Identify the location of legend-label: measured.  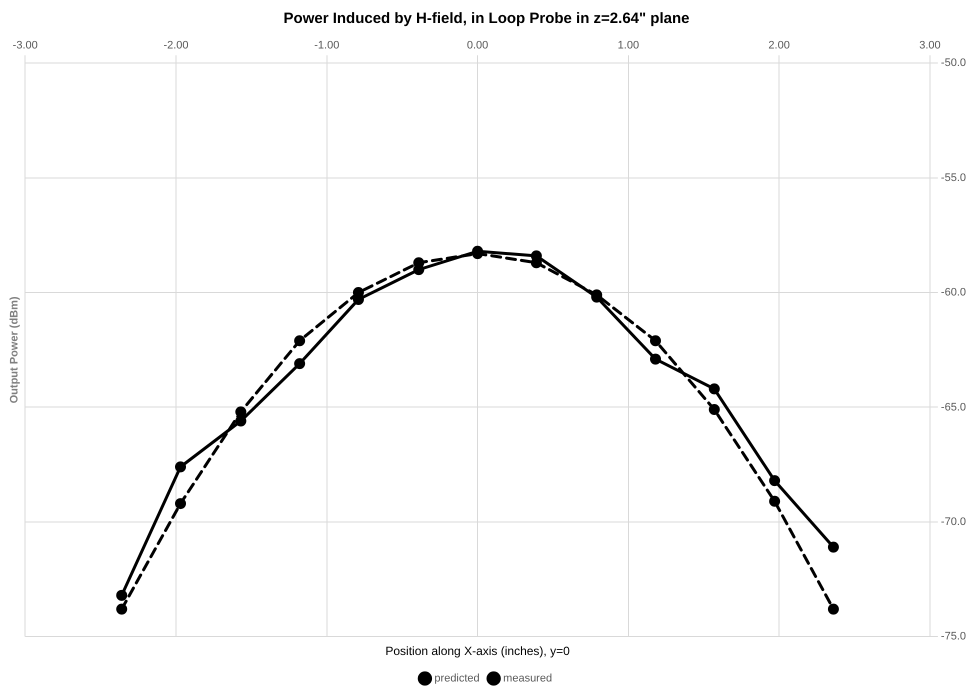
(527, 678).